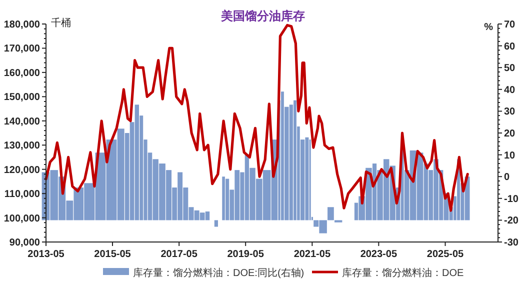  What do you see at coordinates (22, 194) in the screenshot?
I see `y-tick-label: 110,000` at bounding box center [22, 194].